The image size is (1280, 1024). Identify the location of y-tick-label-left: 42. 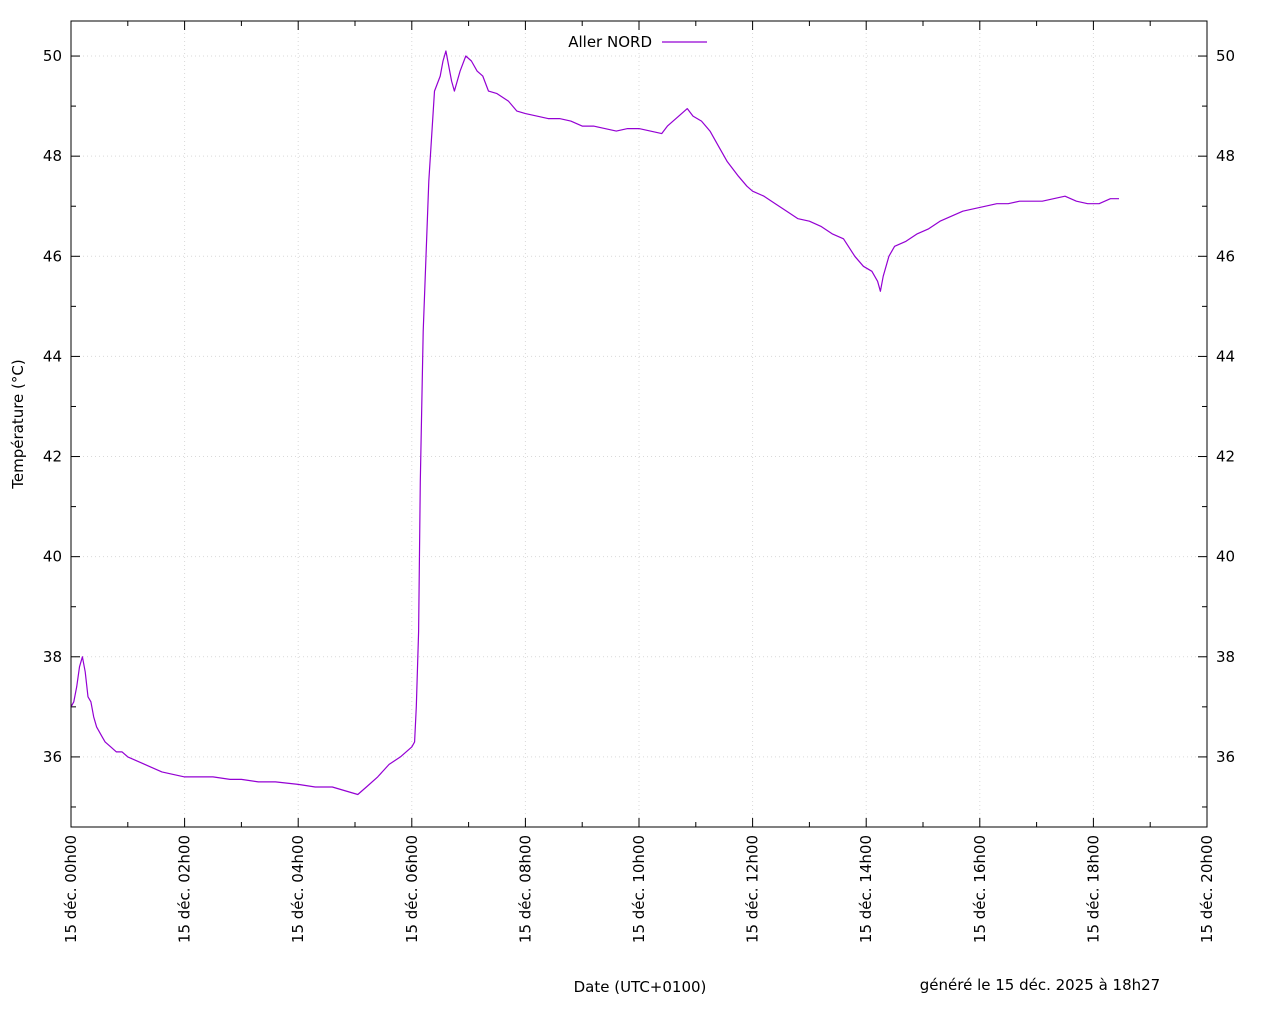
(52, 457).